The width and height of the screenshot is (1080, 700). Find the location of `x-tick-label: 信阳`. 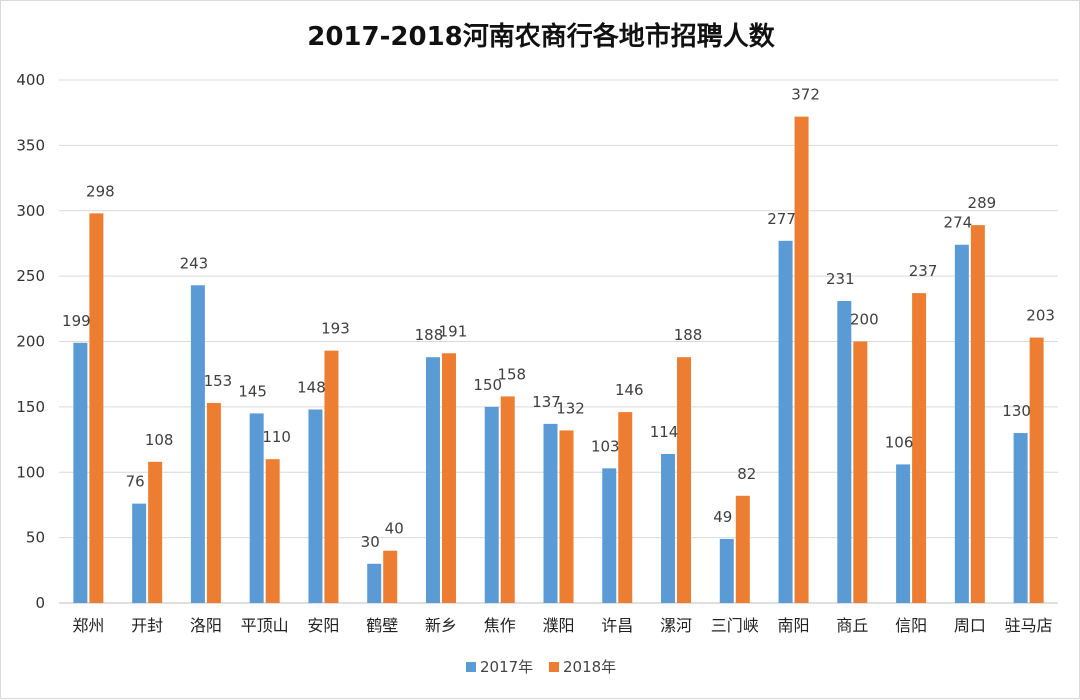

x-tick-label: 信阳 is located at coordinates (911, 625).